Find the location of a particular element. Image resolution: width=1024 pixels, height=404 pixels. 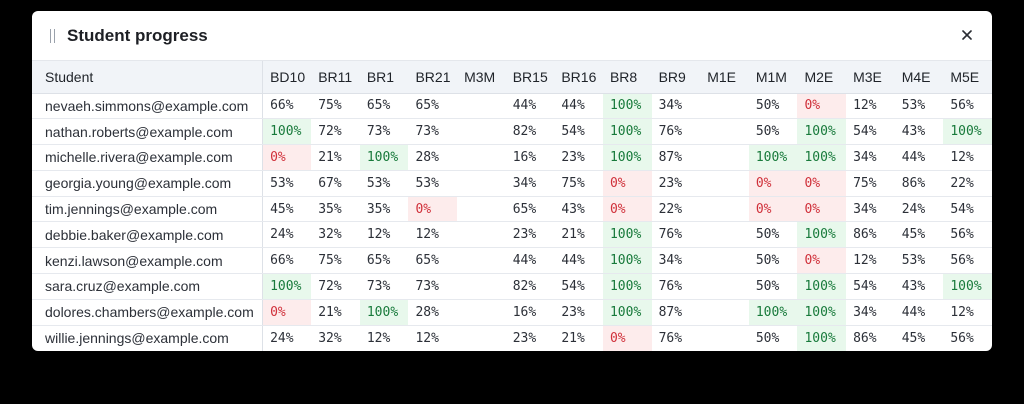

student-email: nathan.roberts@example.com is located at coordinates (148, 132).